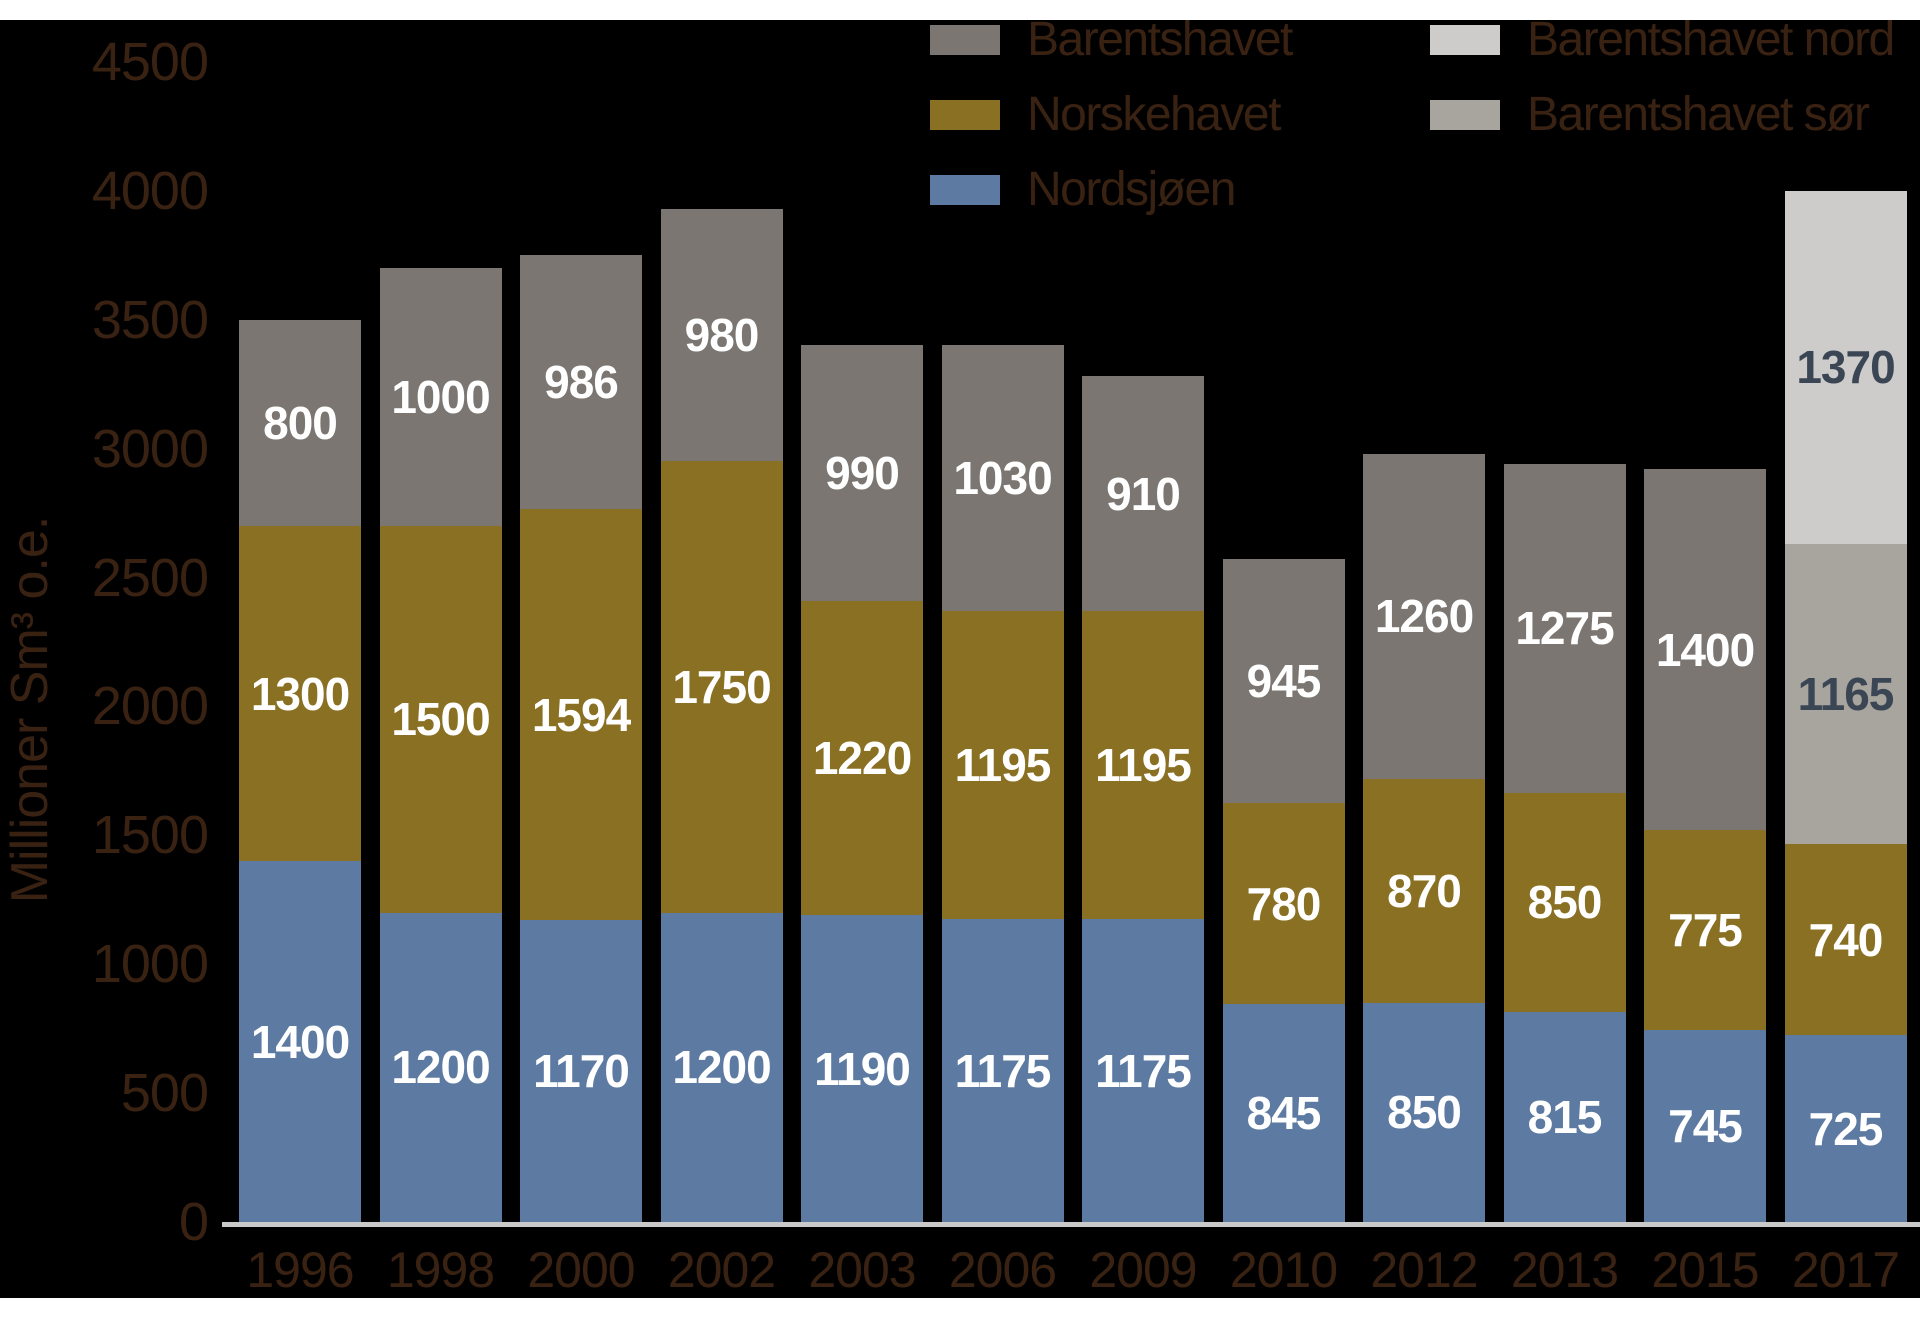  What do you see at coordinates (1845, 1270) in the screenshot?
I see `x-tick-label: 2017` at bounding box center [1845, 1270].